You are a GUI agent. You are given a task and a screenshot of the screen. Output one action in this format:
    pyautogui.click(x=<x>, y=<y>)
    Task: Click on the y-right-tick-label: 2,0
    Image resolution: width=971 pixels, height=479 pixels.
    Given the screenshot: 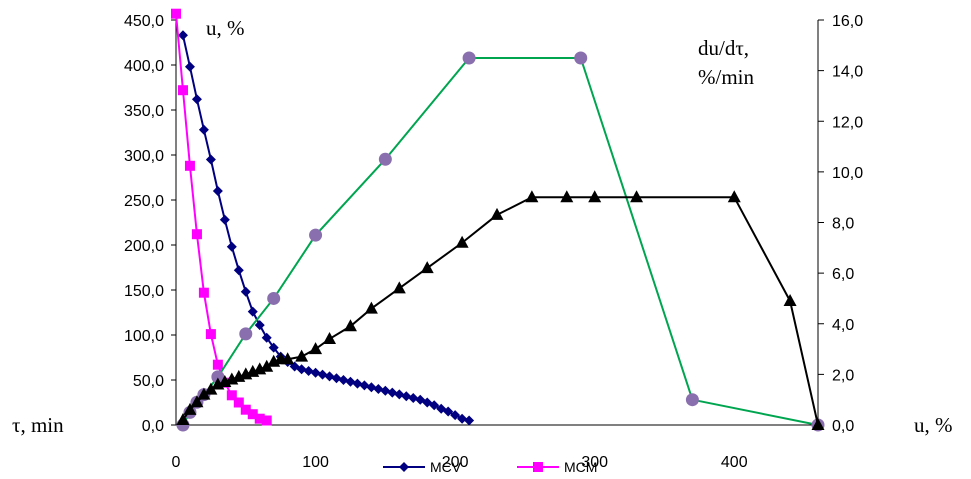 What is the action you would take?
    pyautogui.click(x=843, y=375)
    